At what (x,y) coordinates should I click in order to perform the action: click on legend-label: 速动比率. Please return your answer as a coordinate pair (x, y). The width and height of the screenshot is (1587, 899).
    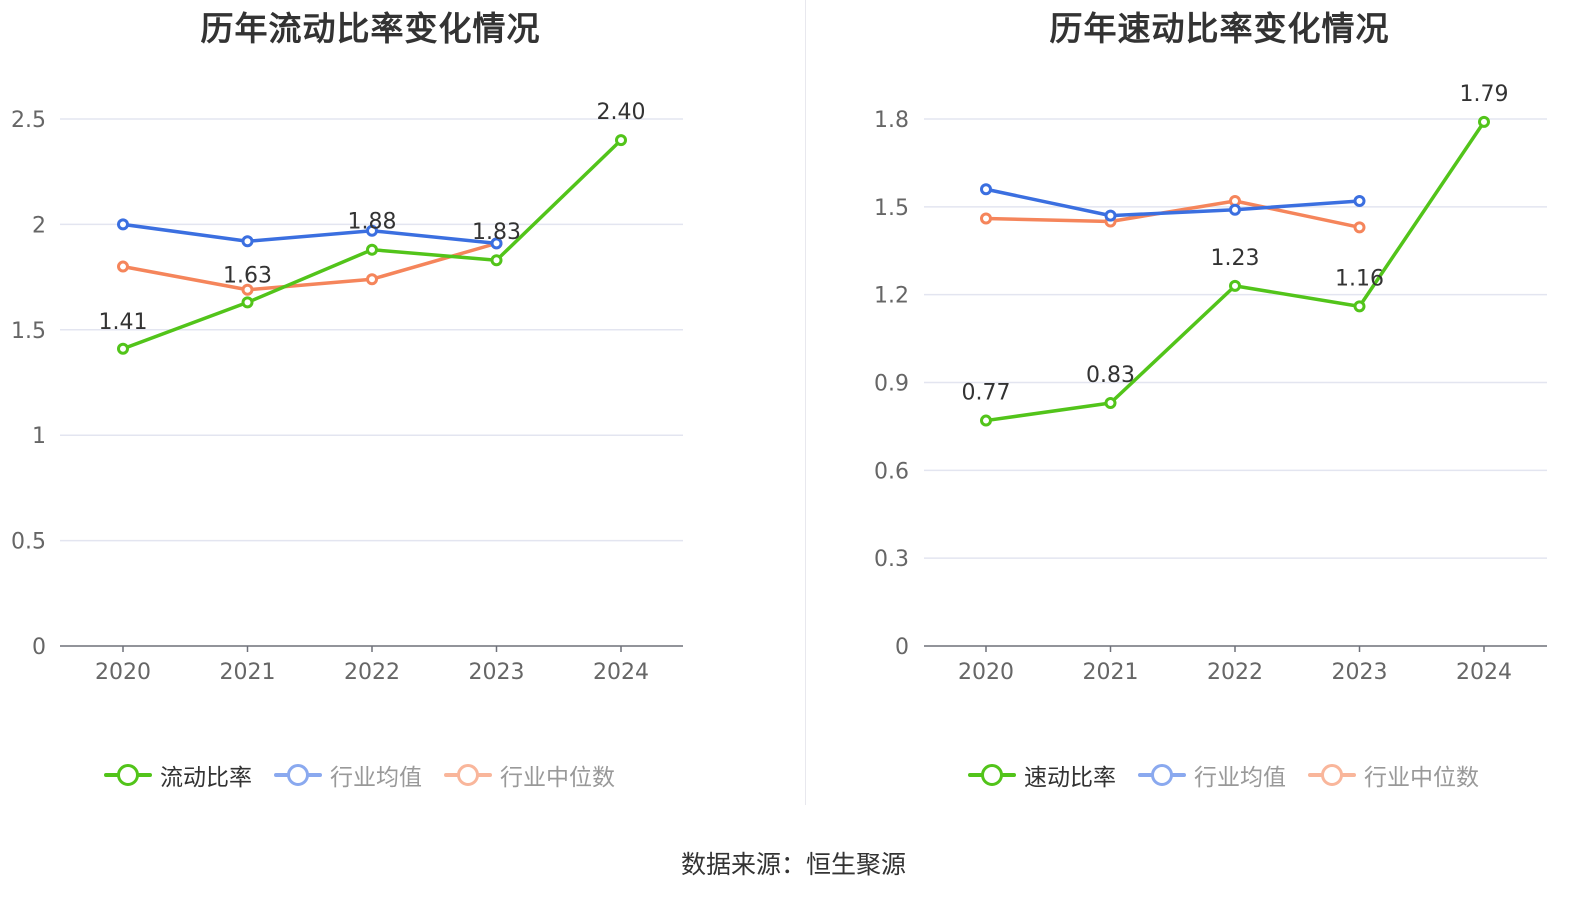
    Looking at the image, I should click on (1070, 778).